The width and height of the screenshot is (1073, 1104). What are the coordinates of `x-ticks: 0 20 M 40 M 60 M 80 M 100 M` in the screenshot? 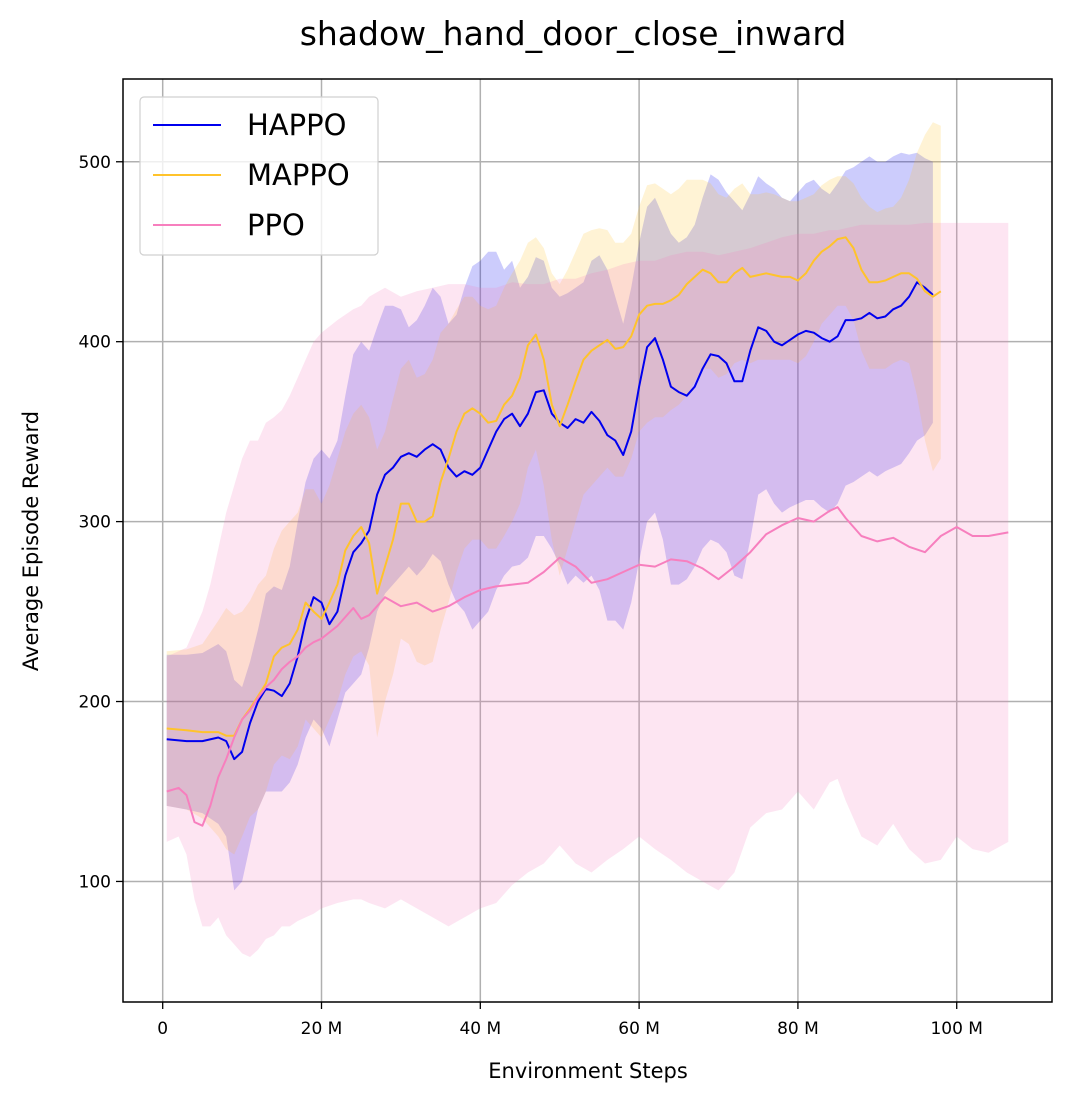 It's located at (570, 1020).